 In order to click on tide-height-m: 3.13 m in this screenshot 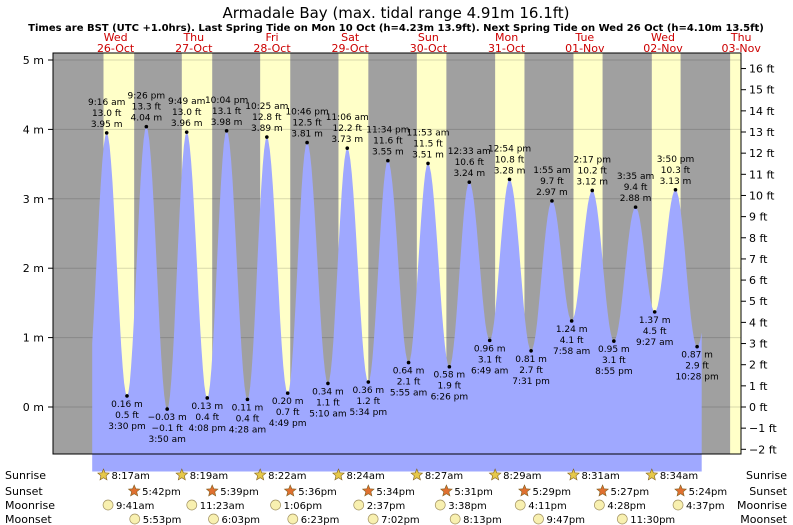, I will do `click(676, 182)`.